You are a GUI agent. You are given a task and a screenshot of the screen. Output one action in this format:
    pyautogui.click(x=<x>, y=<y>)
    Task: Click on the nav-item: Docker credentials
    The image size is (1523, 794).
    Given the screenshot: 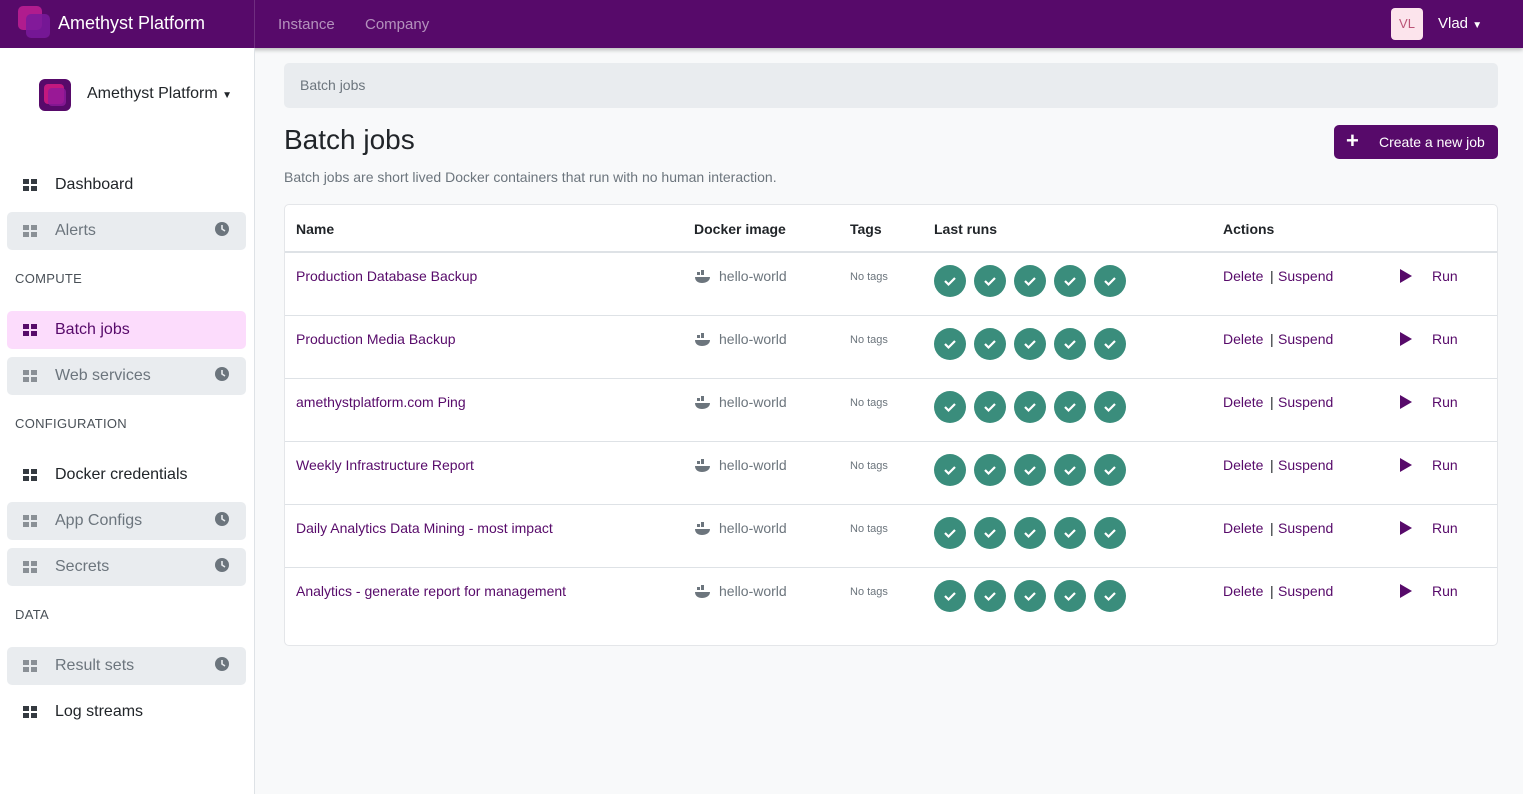 What is the action you would take?
    pyautogui.click(x=126, y=475)
    